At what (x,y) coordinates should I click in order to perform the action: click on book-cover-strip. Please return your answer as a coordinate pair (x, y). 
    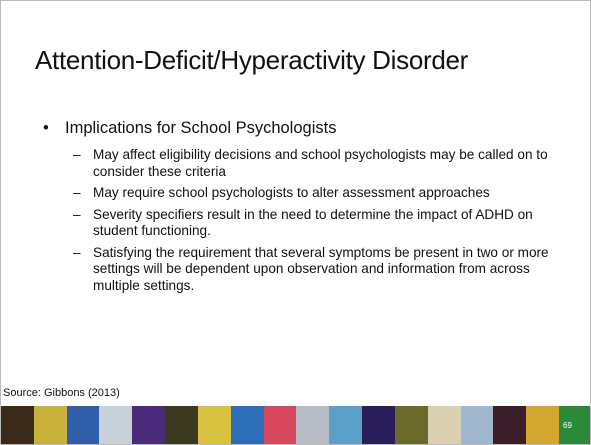
    Looking at the image, I should click on (295, 425).